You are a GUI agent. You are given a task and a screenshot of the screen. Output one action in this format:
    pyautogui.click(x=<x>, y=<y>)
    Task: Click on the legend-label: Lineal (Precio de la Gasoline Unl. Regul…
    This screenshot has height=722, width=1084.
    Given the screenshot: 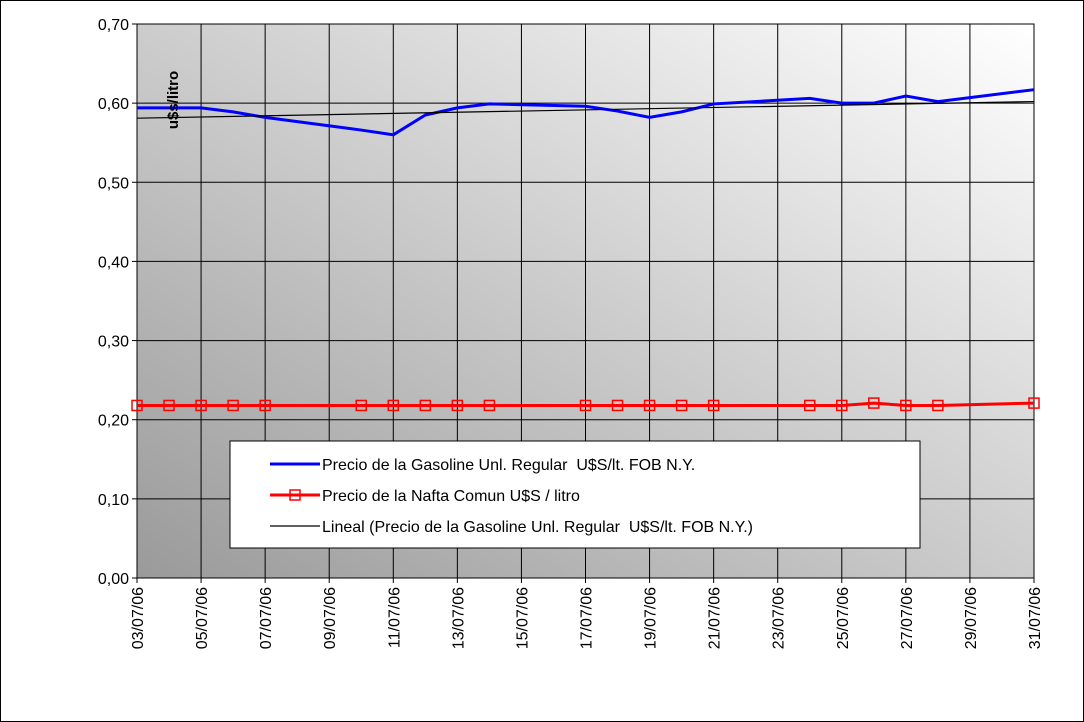 What is the action you would take?
    pyautogui.click(x=537, y=527)
    